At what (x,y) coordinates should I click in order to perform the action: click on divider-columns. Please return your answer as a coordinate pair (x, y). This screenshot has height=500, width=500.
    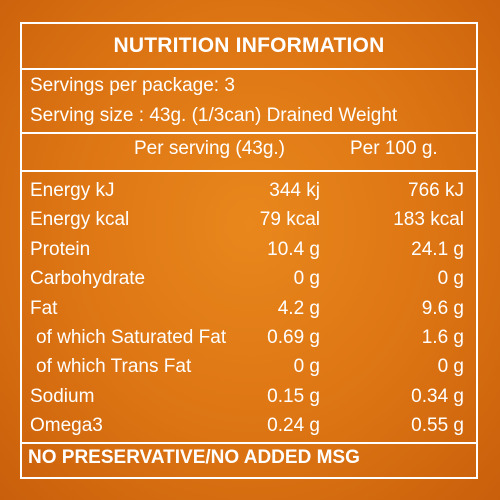
    Looking at the image, I should click on (249, 171).